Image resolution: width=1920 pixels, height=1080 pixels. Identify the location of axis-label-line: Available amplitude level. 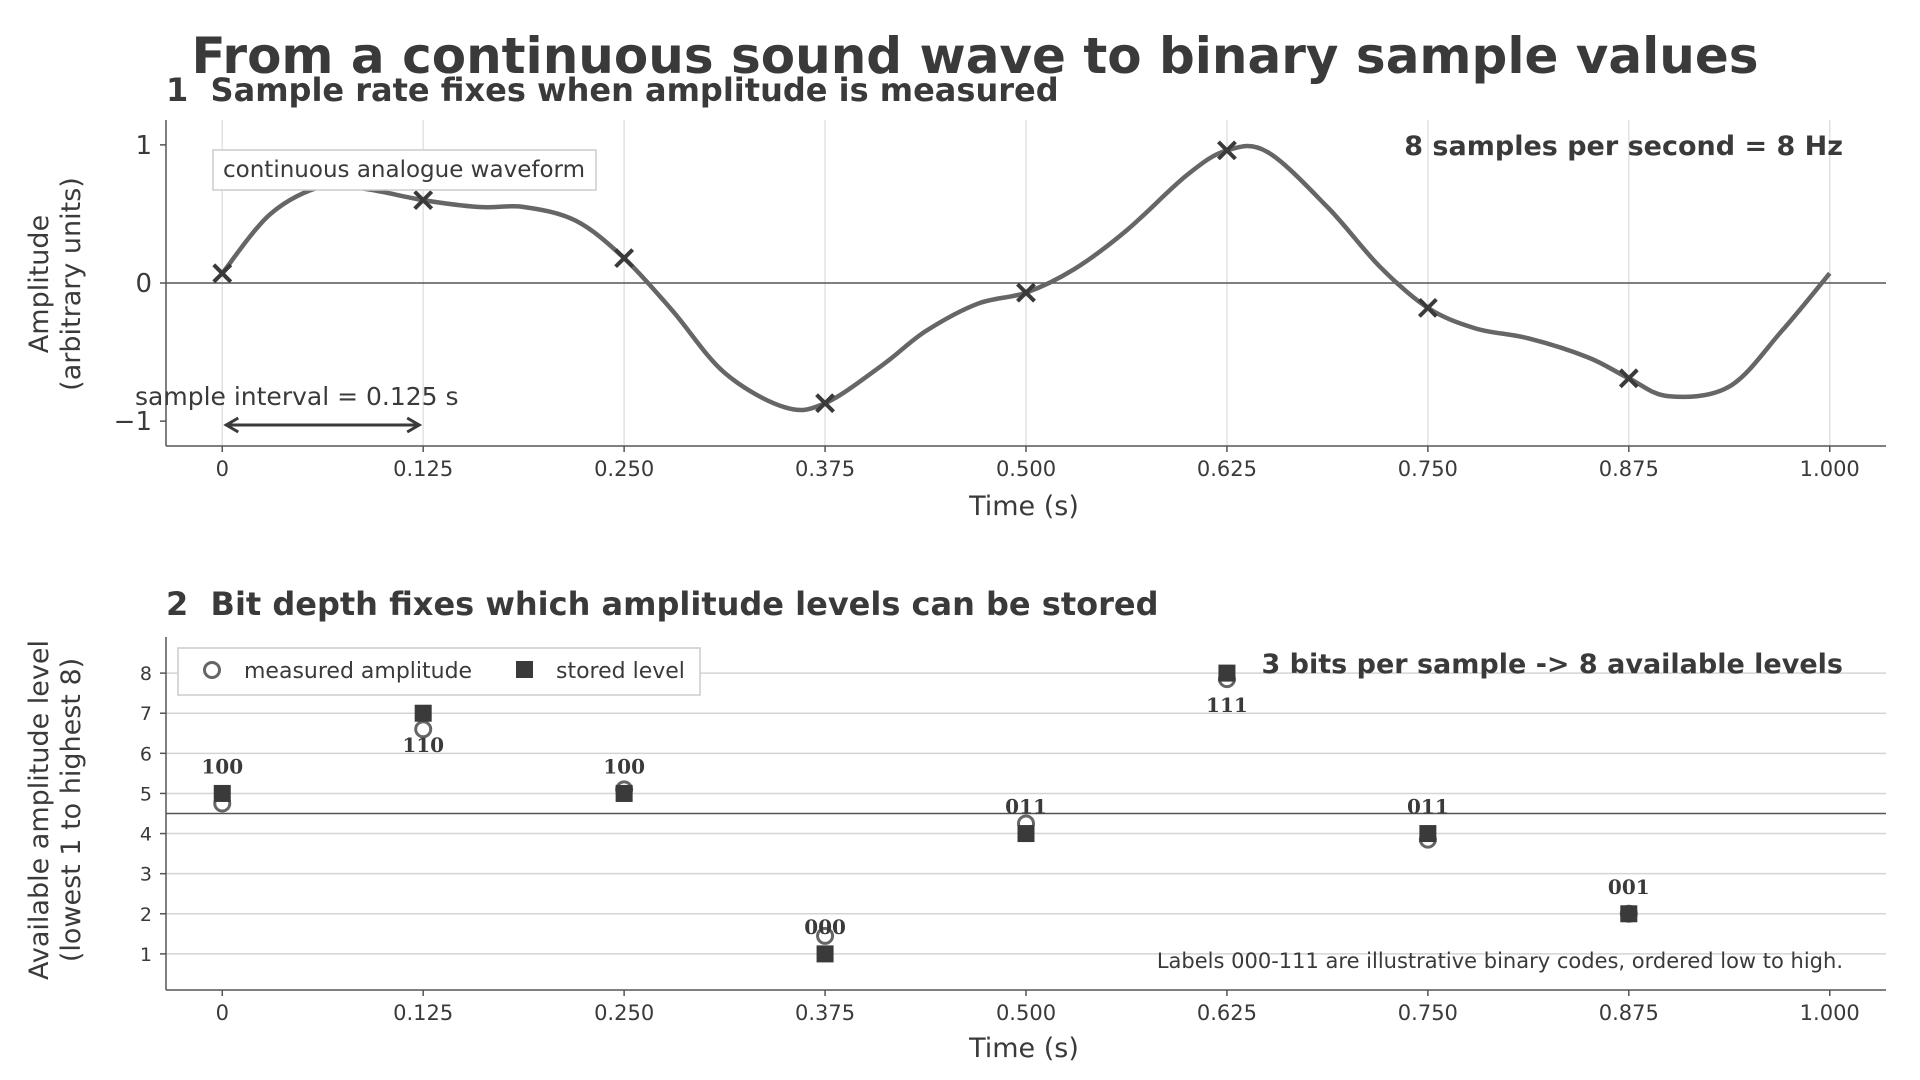
(39, 810).